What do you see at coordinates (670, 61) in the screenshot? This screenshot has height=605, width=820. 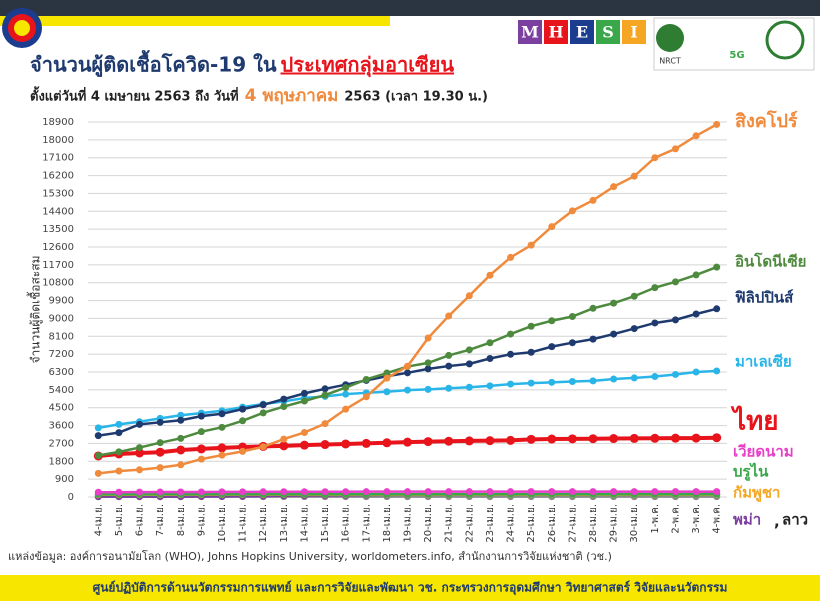 I see `logo-text: NRCT` at bounding box center [670, 61].